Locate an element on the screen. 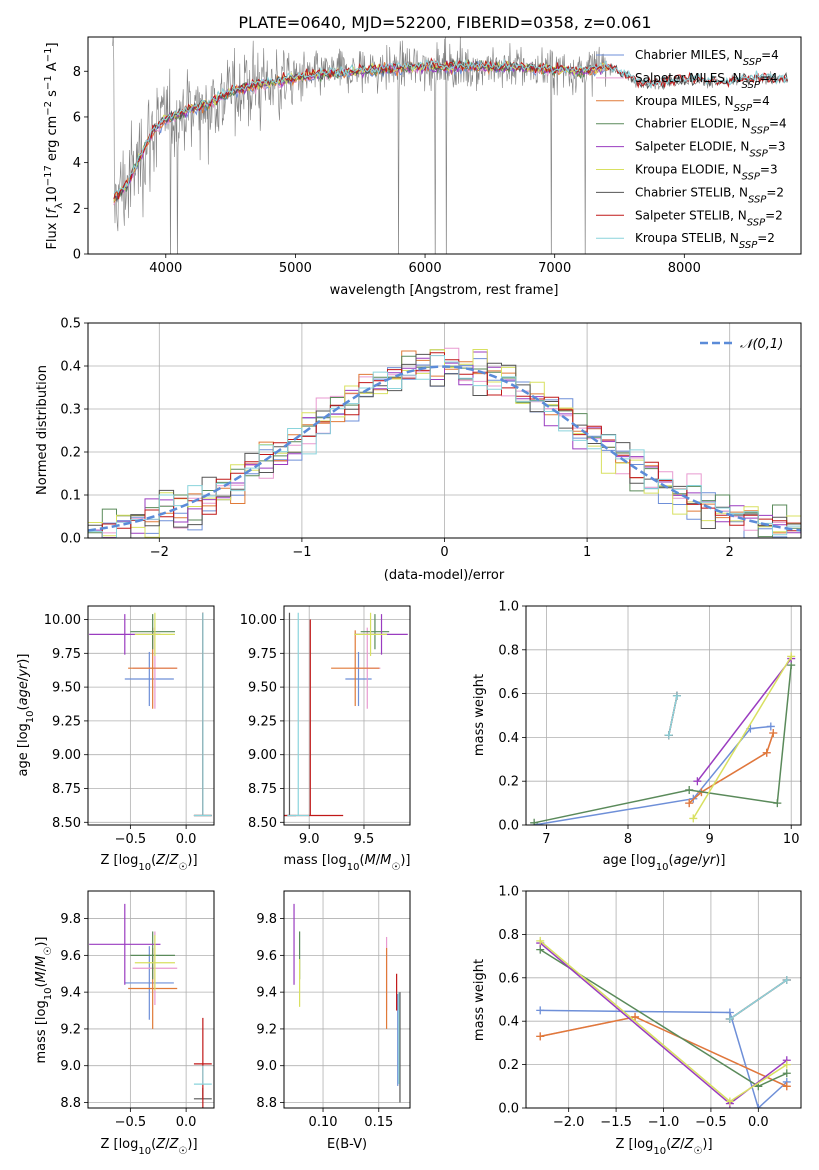 This screenshot has width=819, height=1170. x-tick-label: 2 is located at coordinates (730, 552).